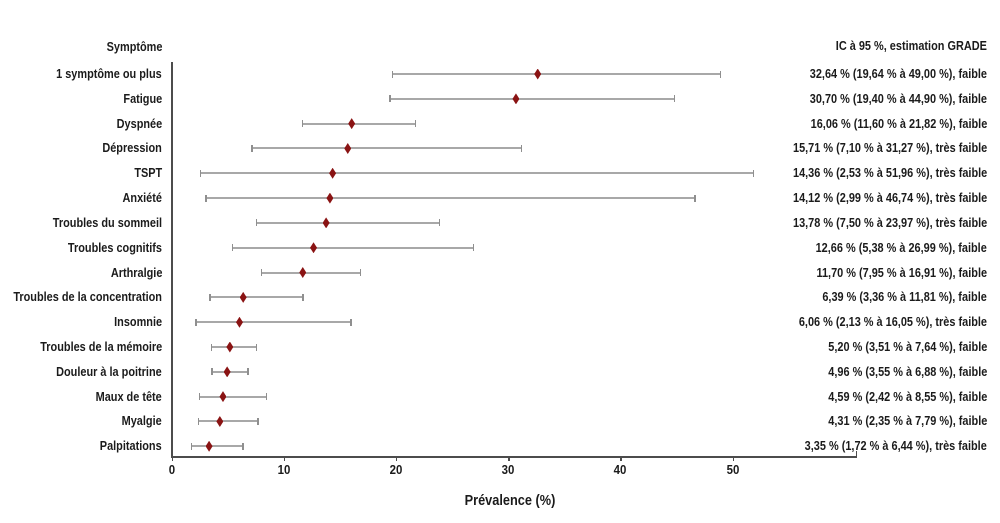 The width and height of the screenshot is (1000, 523). Describe the element at coordinates (889, 148) in the screenshot. I see `ci-text: 15,71 % (7,10 % à 31,27 %), très faible` at that location.